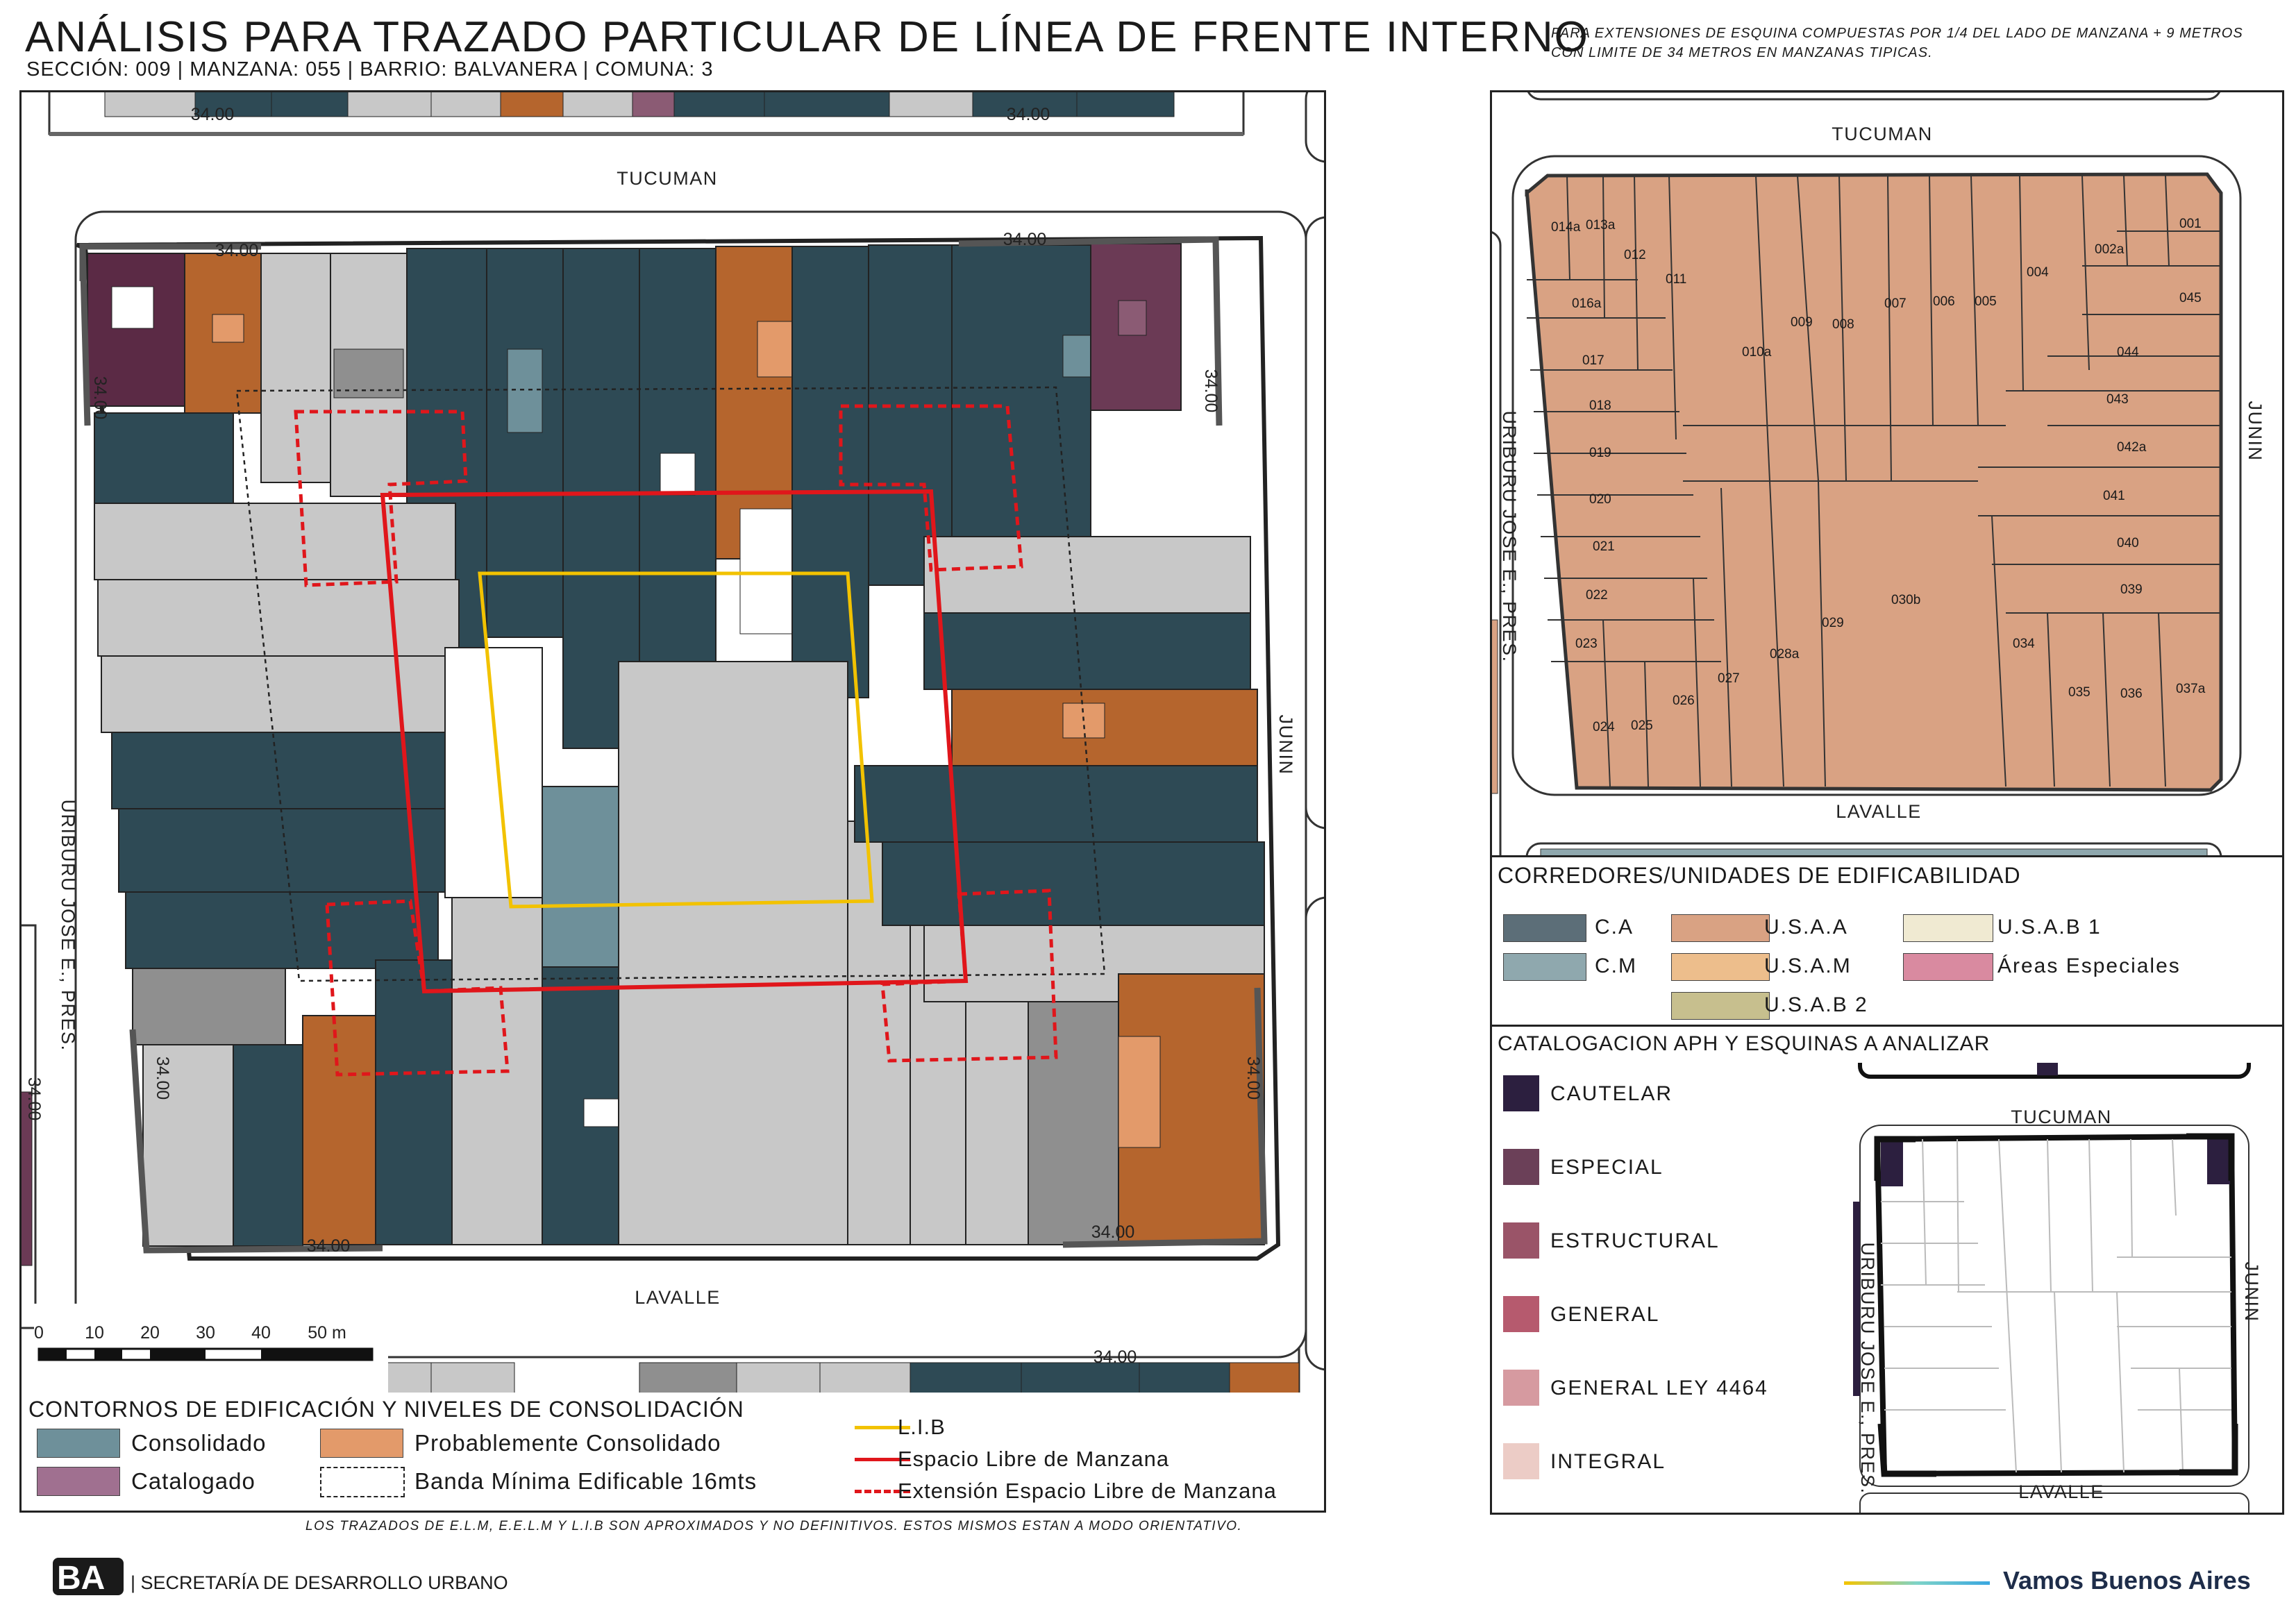 The width and height of the screenshot is (2296, 1623). Describe the element at coordinates (1744, 1043) in the screenshot. I see `legend-catalogacion-title: CATALOGACION APH Y ESQUINAS A ANALIZAR` at that location.